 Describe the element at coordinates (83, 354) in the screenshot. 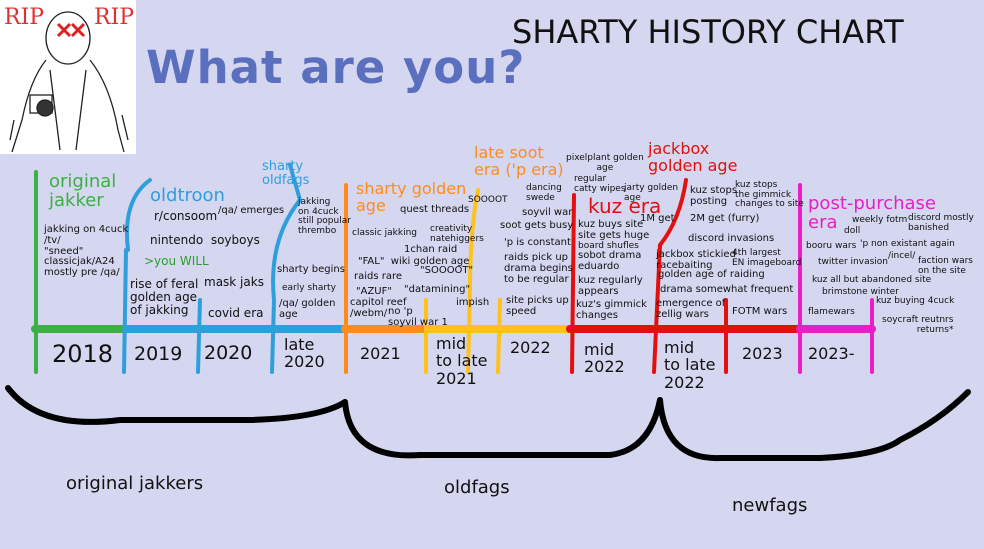

I see `period-2018: 2018` at that location.